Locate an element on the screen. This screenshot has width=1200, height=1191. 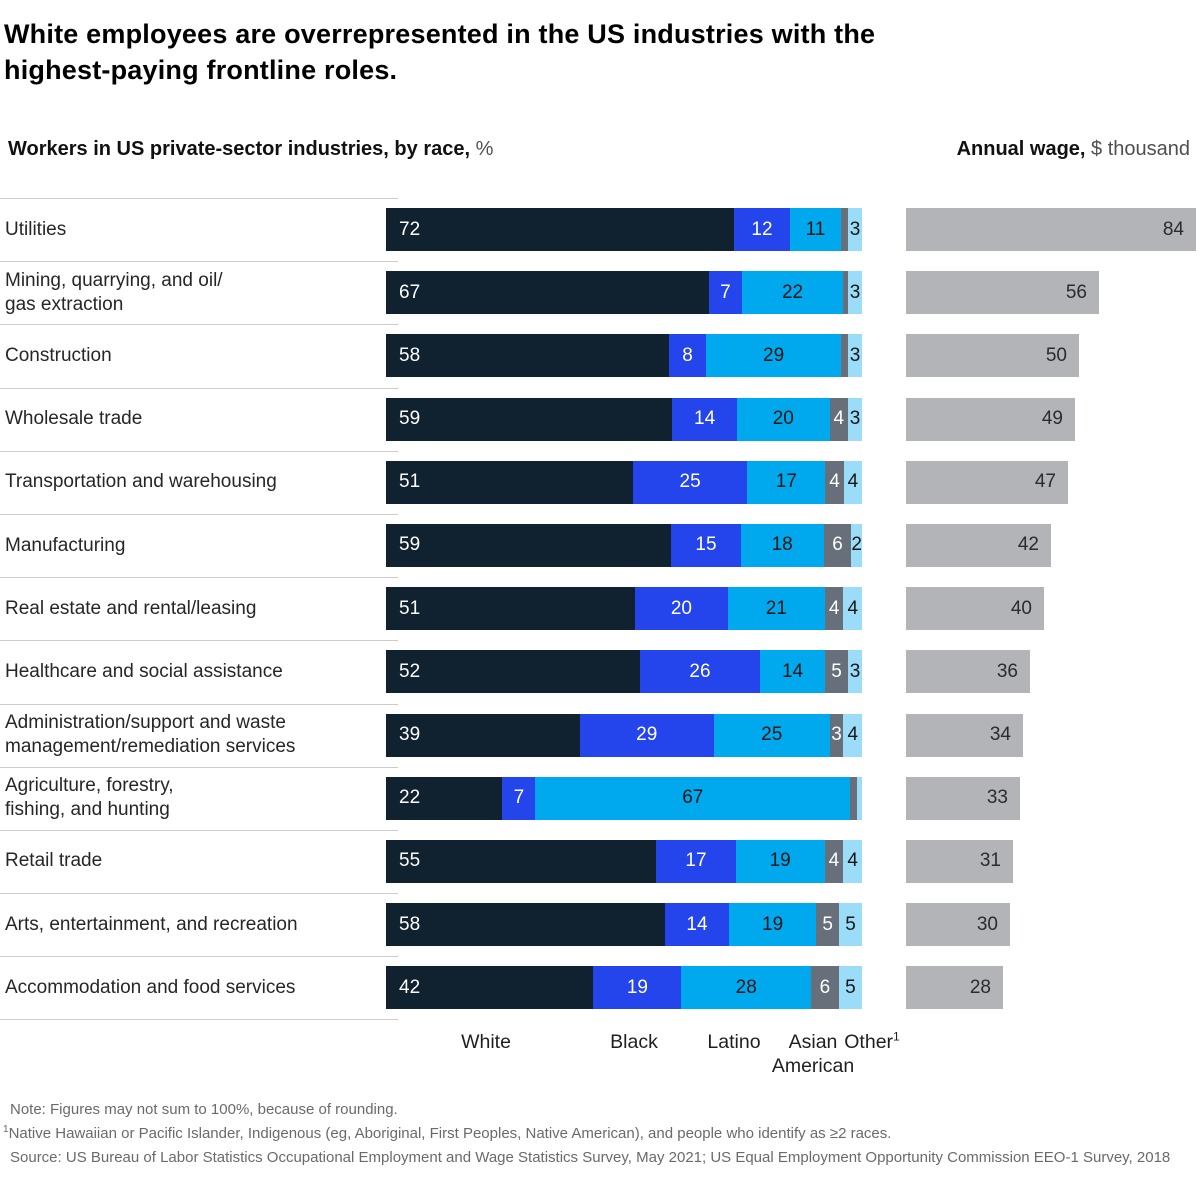
wage-bar-cell: 42 is located at coordinates (978, 545).